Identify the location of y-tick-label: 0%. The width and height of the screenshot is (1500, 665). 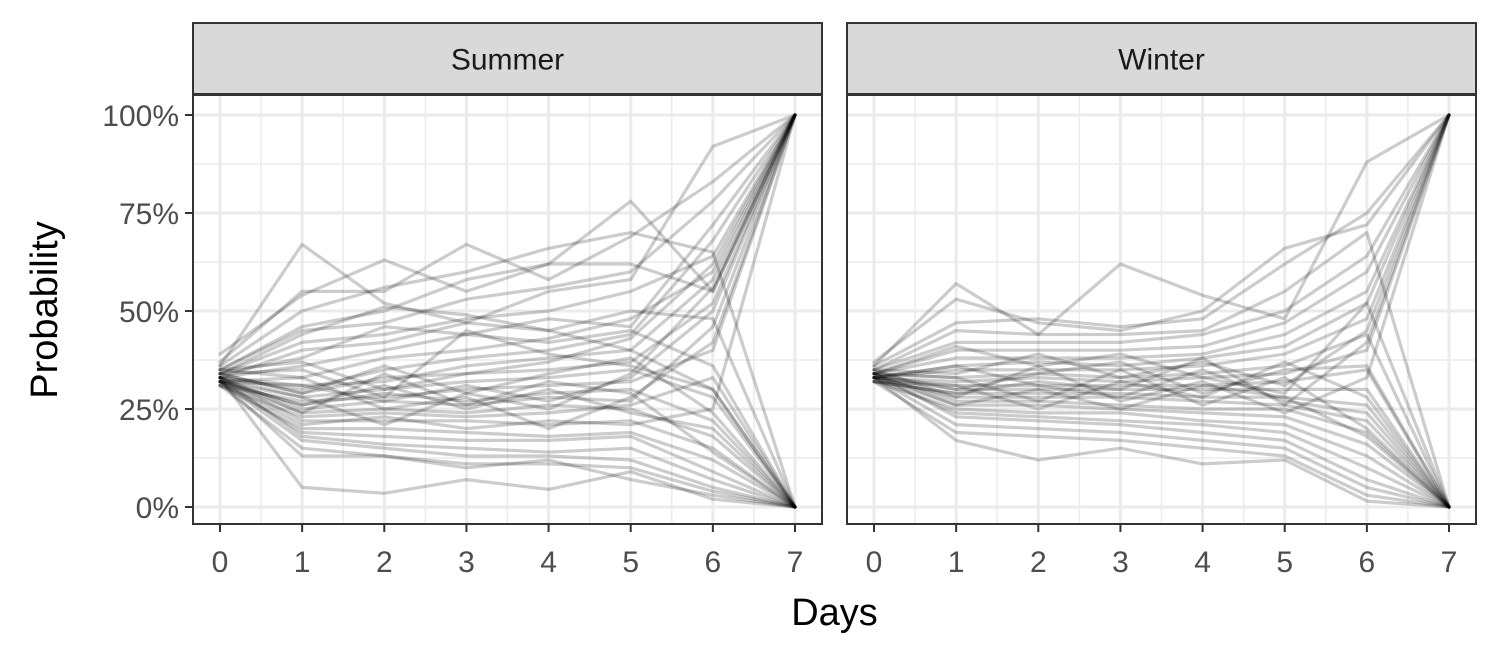
(157, 508).